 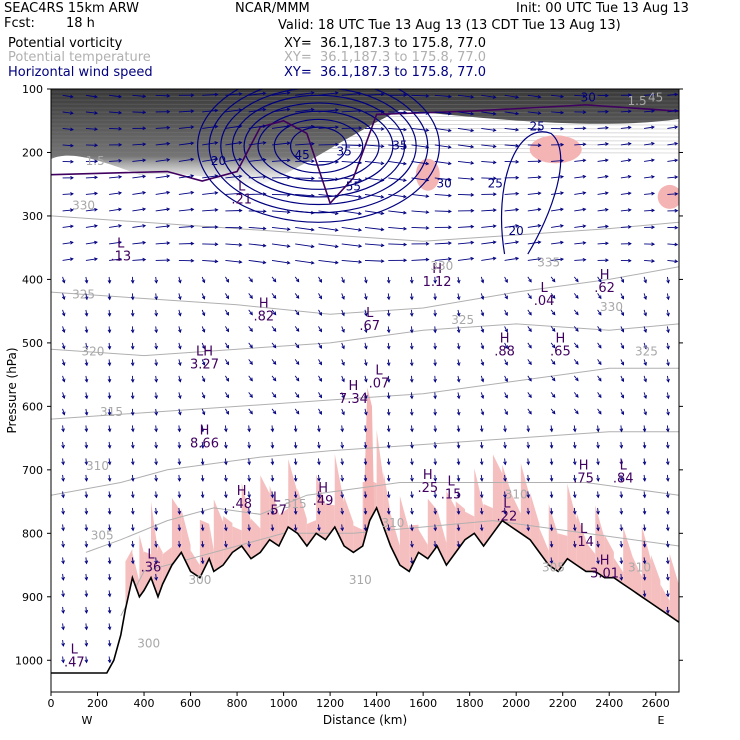 What do you see at coordinates (330, 703) in the screenshot?
I see `x-tick-label: 1200` at bounding box center [330, 703].